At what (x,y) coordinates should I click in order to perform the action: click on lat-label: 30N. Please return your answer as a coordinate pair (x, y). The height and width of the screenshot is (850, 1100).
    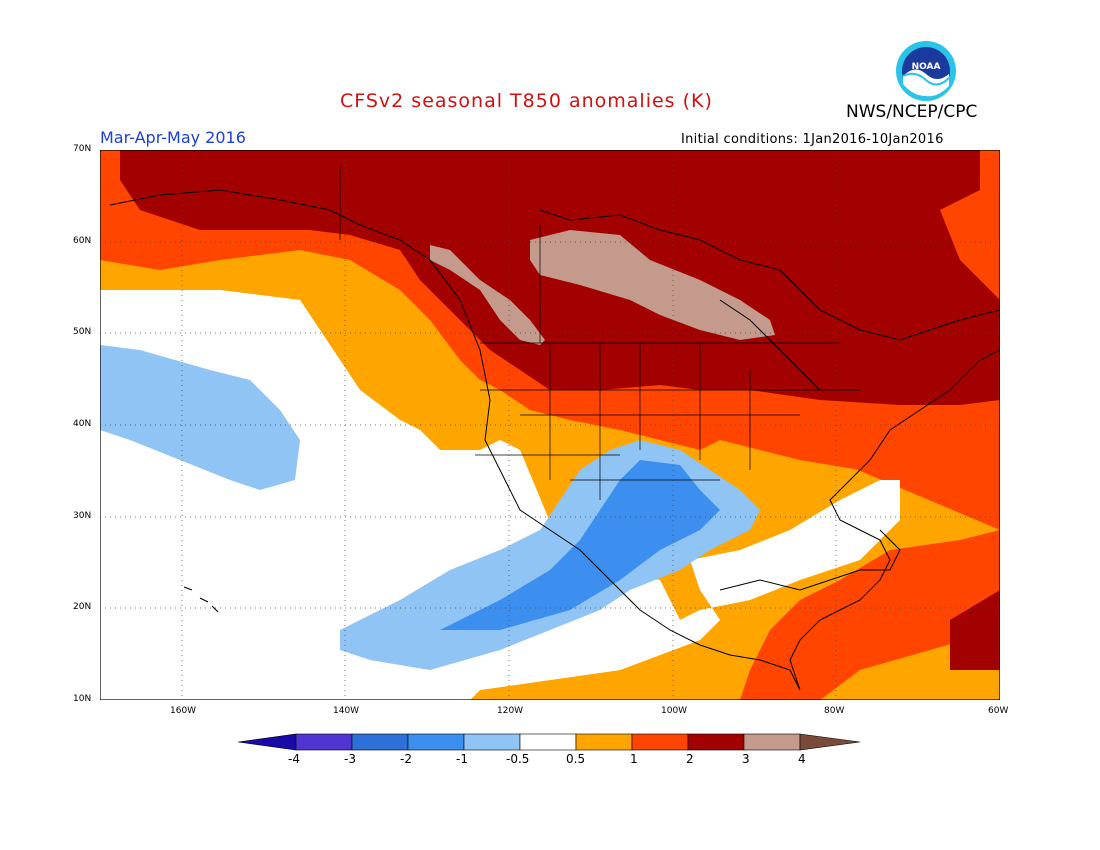
    Looking at the image, I should click on (82, 516).